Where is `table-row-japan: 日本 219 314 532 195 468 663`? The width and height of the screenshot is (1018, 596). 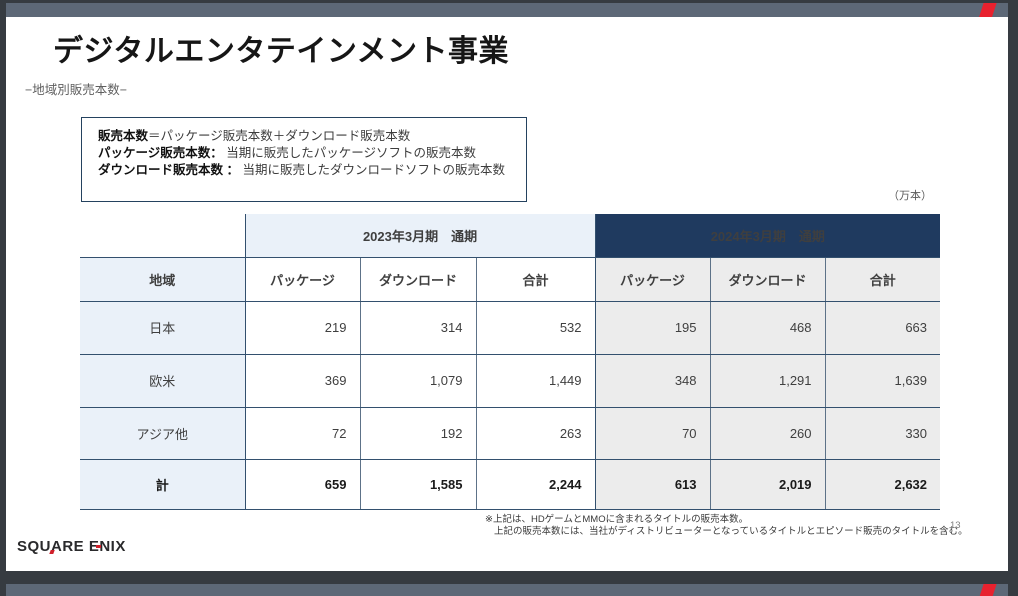 table-row-japan: 日本 219 314 532 195 468 663 is located at coordinates (510, 328).